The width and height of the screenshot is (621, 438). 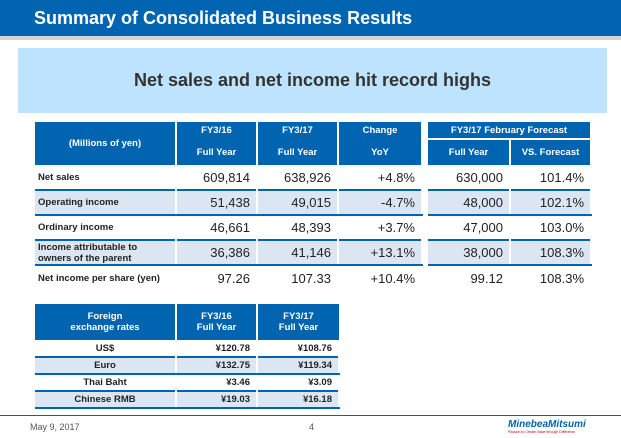 What do you see at coordinates (551, 202) in the screenshot?
I see `cell: 102.1%` at bounding box center [551, 202].